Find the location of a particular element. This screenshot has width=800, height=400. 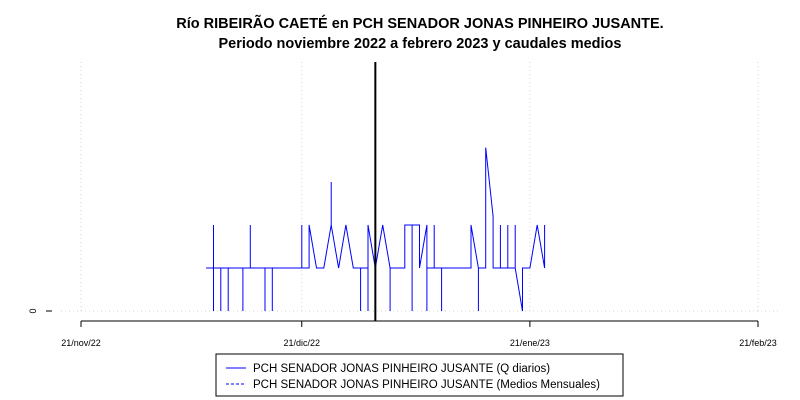

x-tick-label: 21/ene/23 is located at coordinates (530, 343).